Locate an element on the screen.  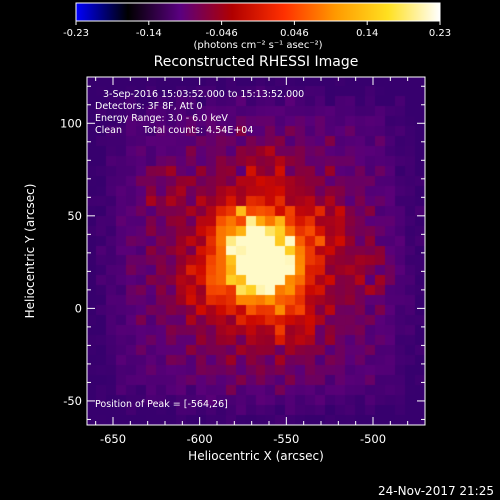
annotation-peak-position: Position of Peak = [-564,26] is located at coordinates (161, 404).